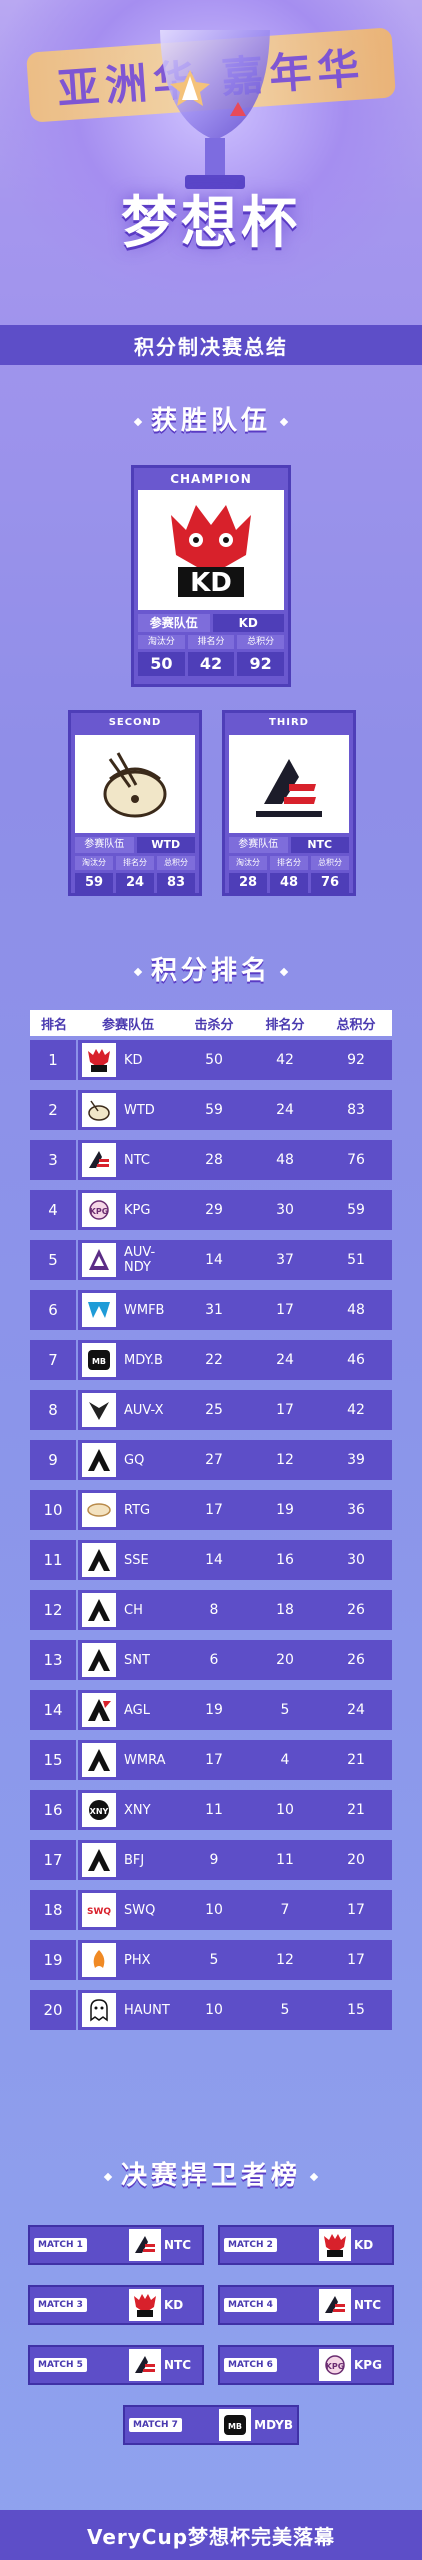 The height and width of the screenshot is (2560, 422). Describe the element at coordinates (330, 883) in the screenshot. I see `third-total: 76` at that location.